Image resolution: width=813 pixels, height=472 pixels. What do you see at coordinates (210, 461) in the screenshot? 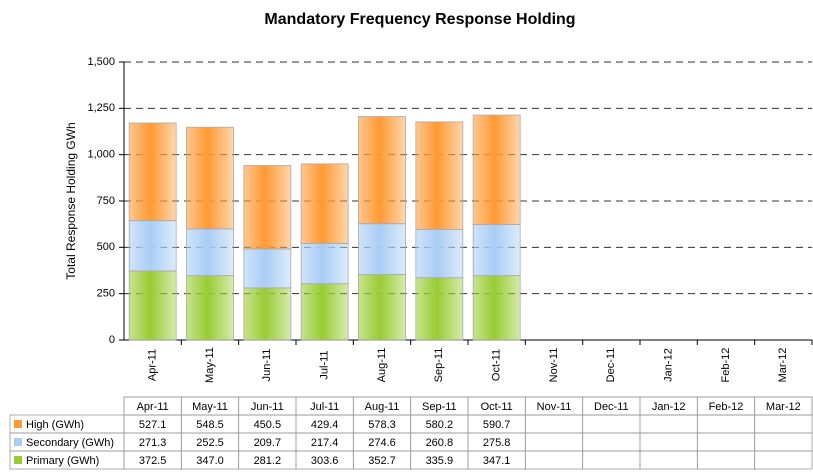
I see `table-value: 347.0` at bounding box center [210, 461].